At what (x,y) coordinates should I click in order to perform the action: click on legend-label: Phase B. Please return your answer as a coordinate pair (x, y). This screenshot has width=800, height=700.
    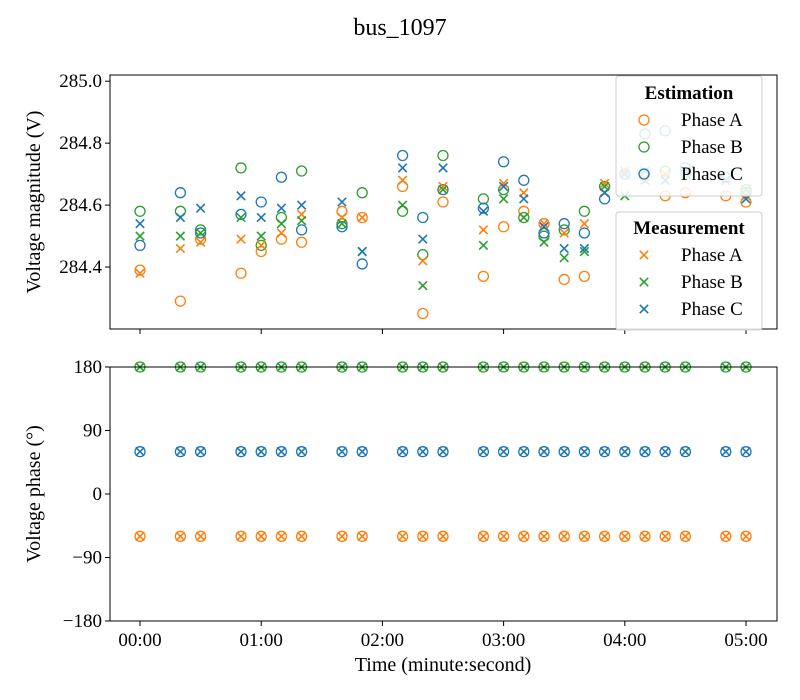
    Looking at the image, I should click on (712, 147).